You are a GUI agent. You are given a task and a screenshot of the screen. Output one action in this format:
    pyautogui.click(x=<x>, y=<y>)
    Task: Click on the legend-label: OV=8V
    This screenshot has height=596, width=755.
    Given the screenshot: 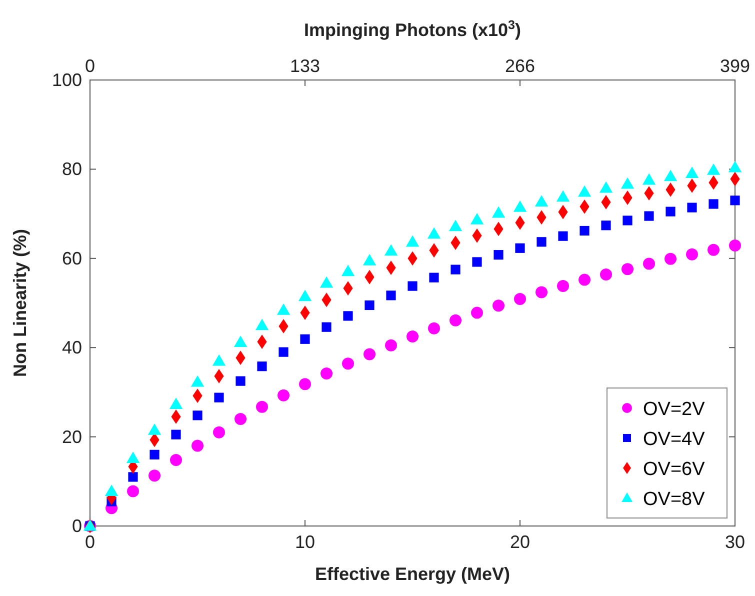 What is the action you would take?
    pyautogui.click(x=674, y=499)
    